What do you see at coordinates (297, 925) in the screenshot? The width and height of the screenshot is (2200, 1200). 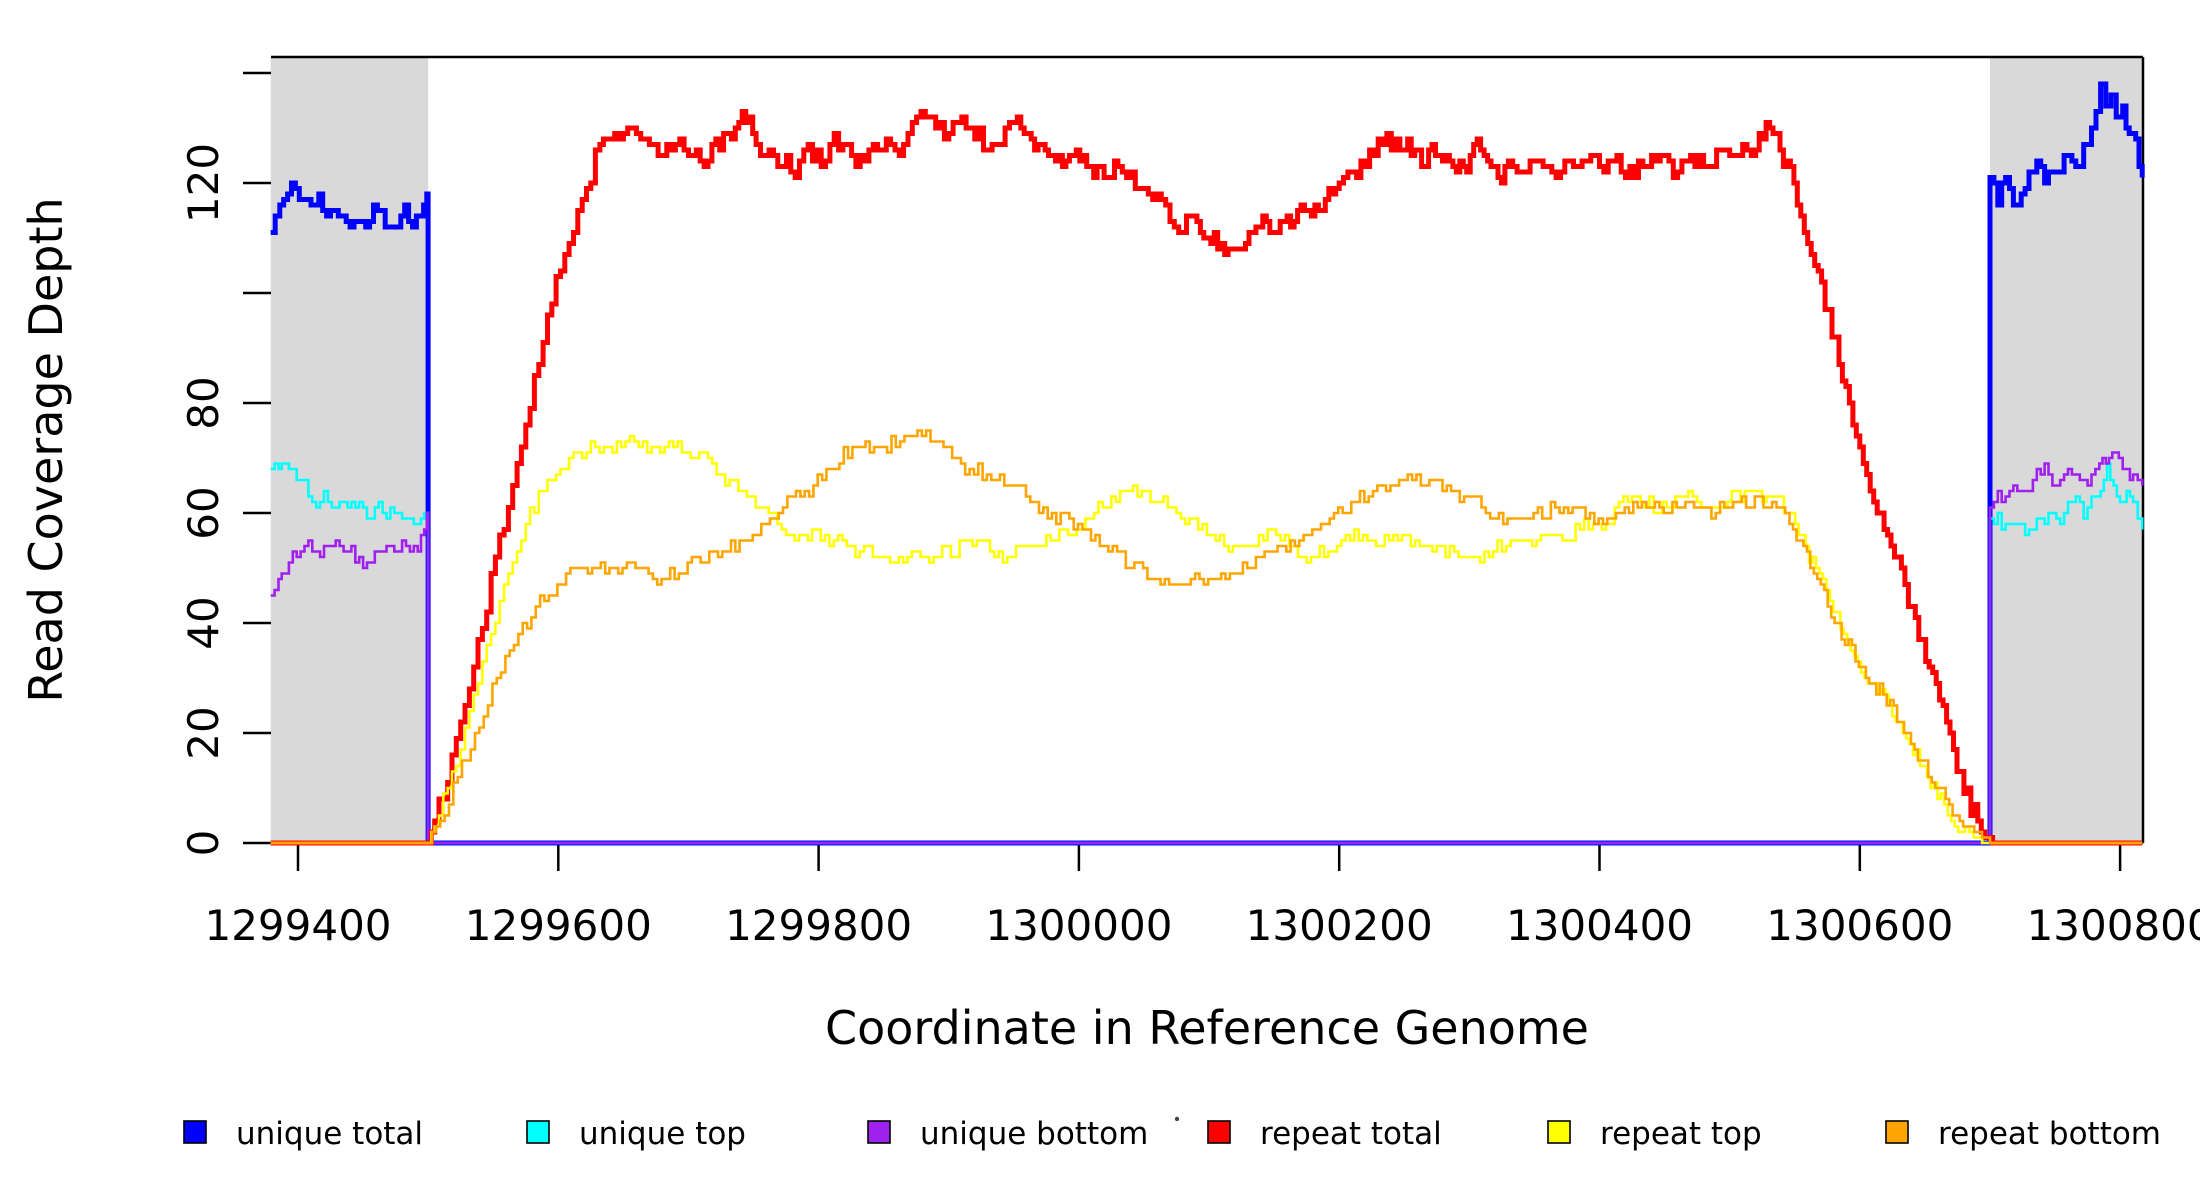 I see `x-tick-label-1299400: 1299400` at bounding box center [297, 925].